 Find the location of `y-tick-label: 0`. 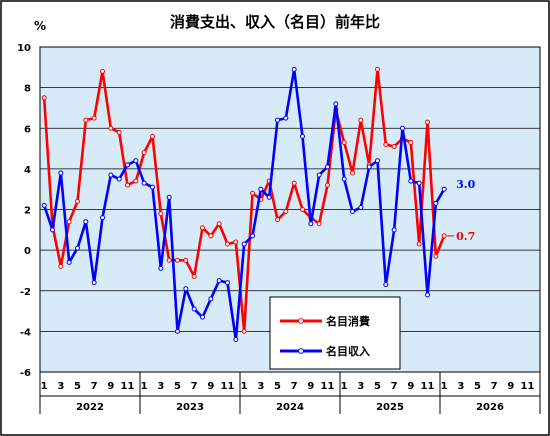

y-tick-label: 0 is located at coordinates (27, 251).